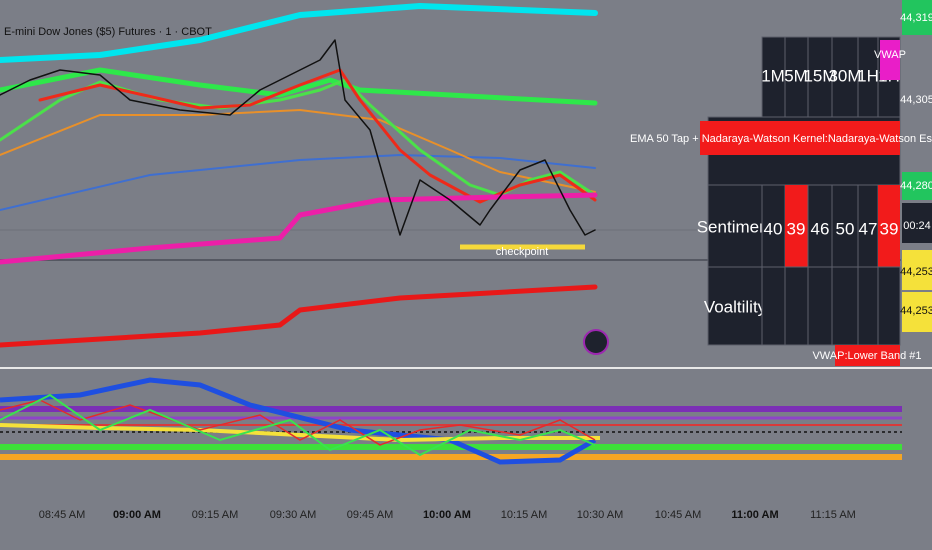 This screenshot has height=550, width=932. Describe the element at coordinates (137, 515) in the screenshot. I see `time-label: 09:00 AM` at that location.